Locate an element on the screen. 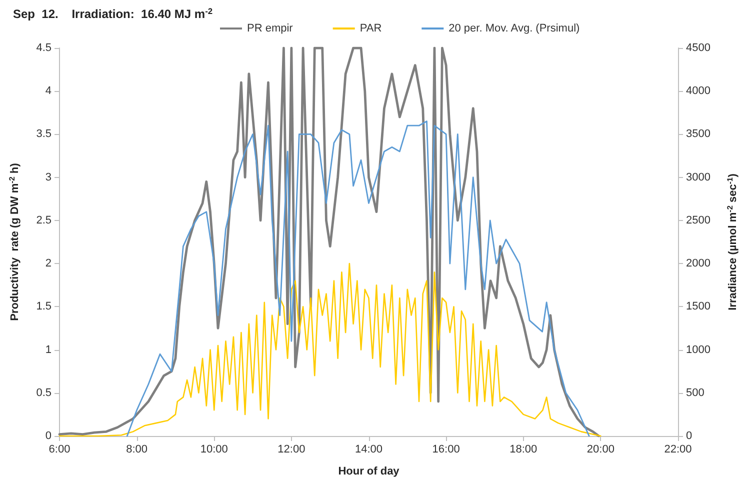 The height and width of the screenshot is (482, 747). y-tick-label: 1 is located at coordinates (48, 350).